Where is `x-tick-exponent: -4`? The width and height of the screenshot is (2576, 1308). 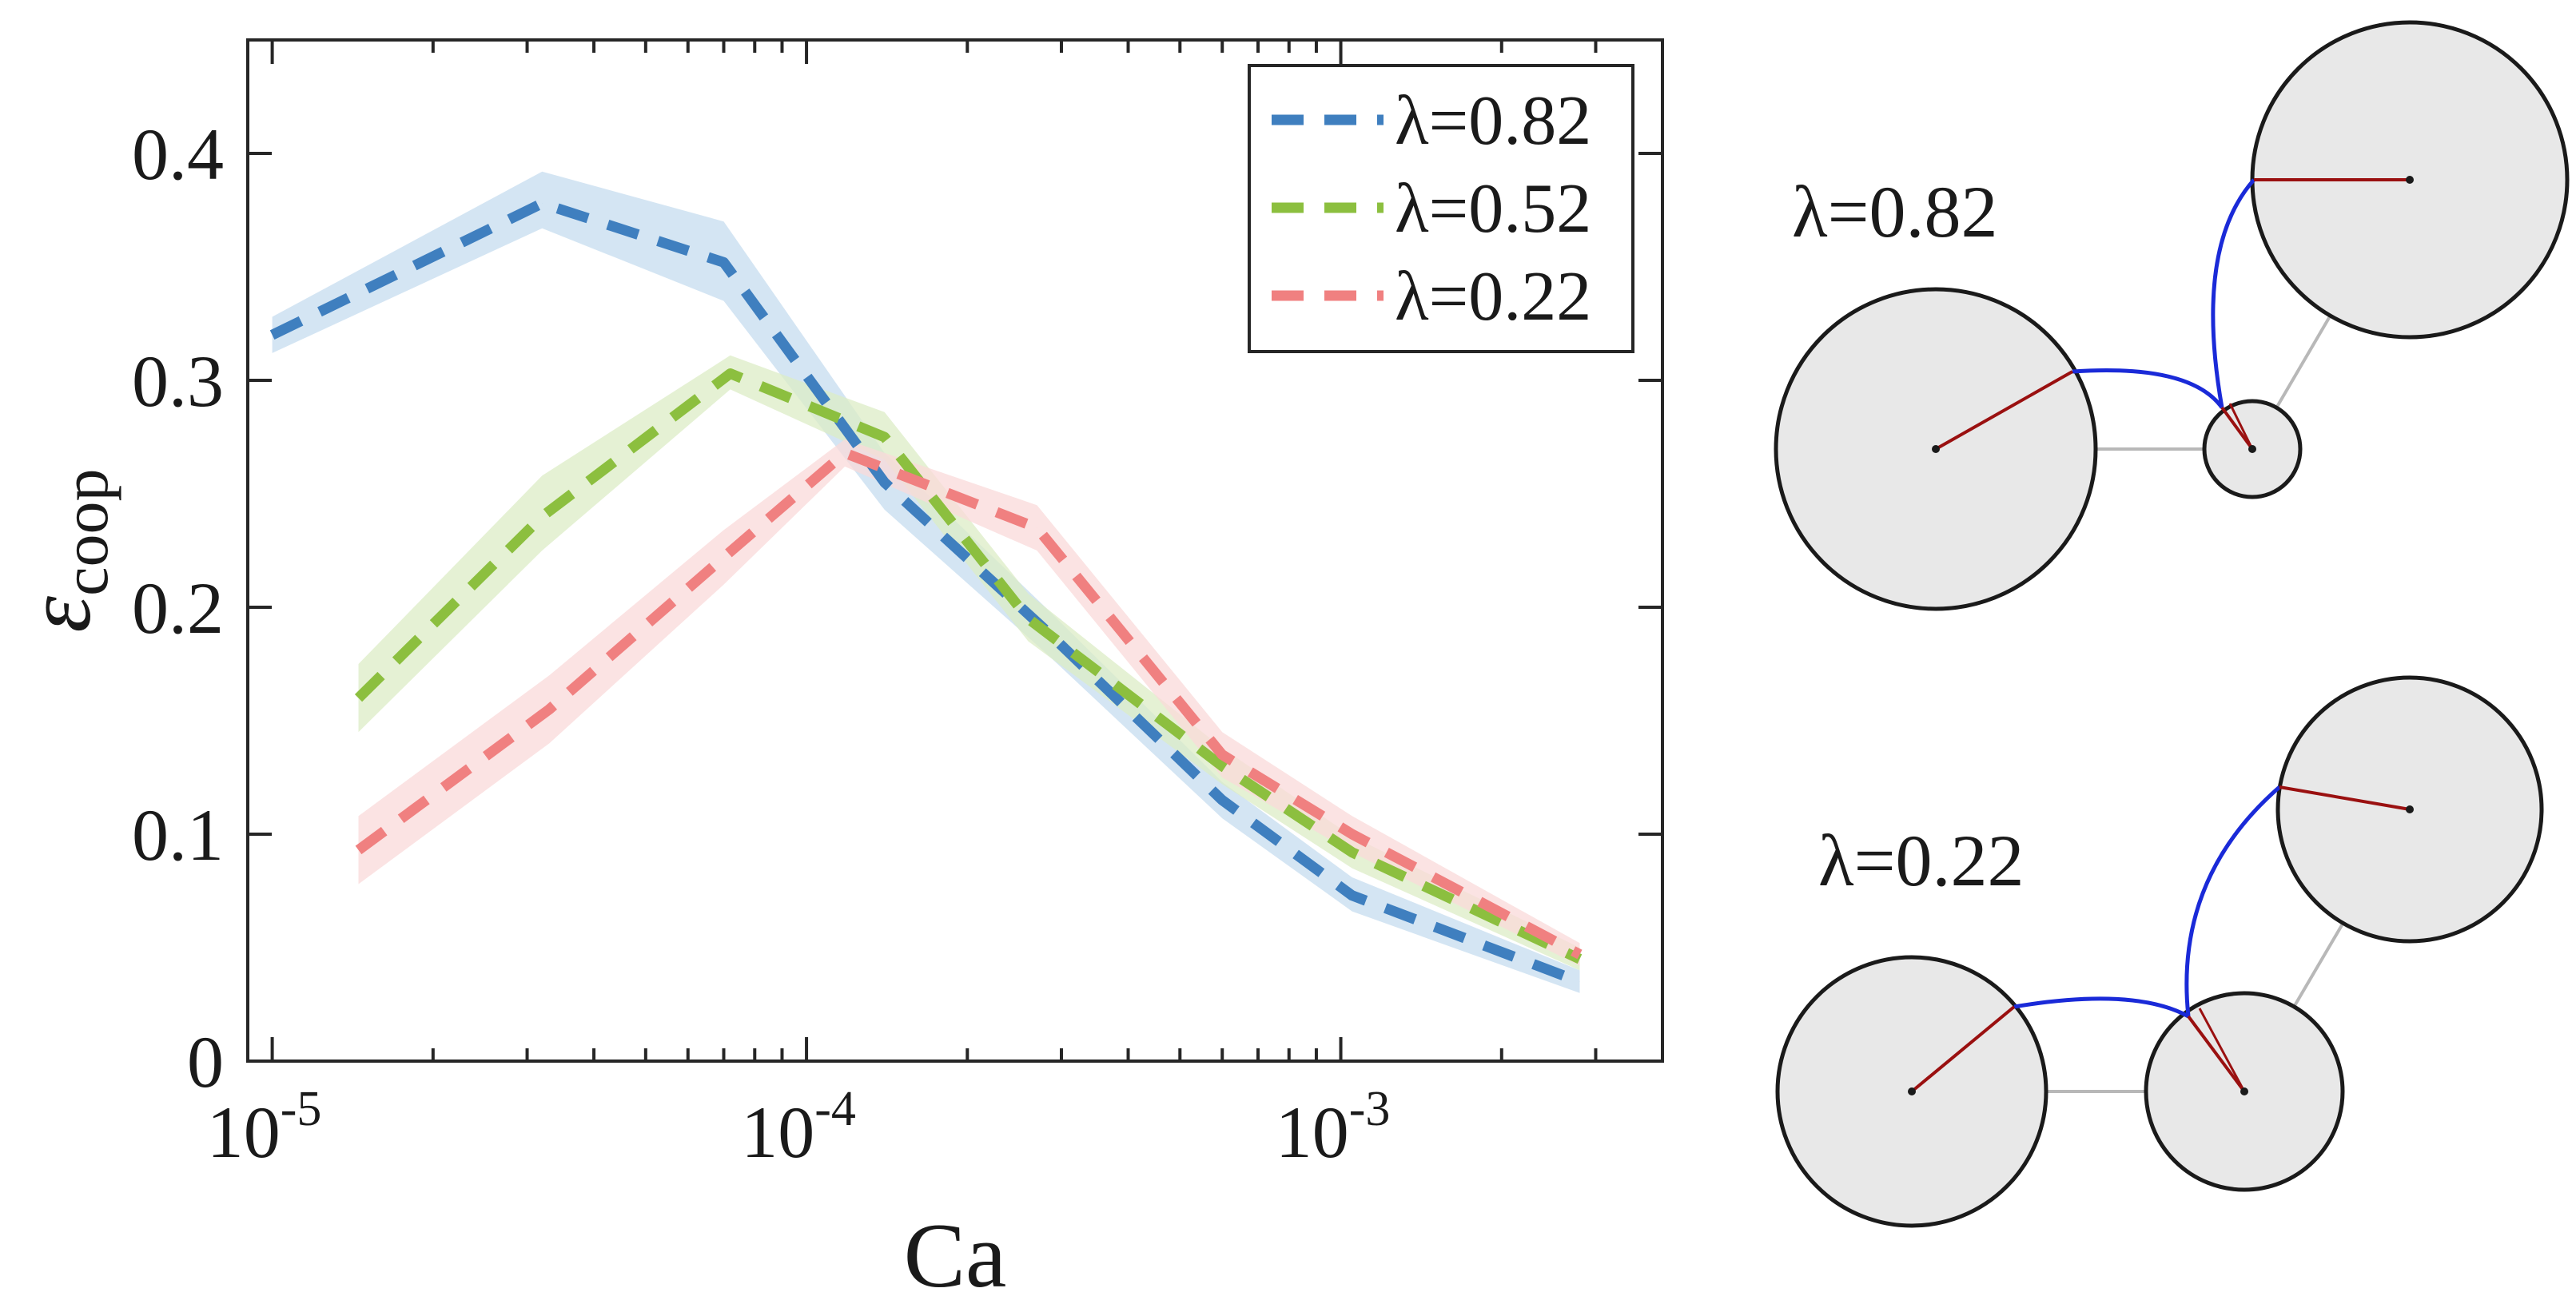 x-tick-exponent: -4 is located at coordinates (835, 1109).